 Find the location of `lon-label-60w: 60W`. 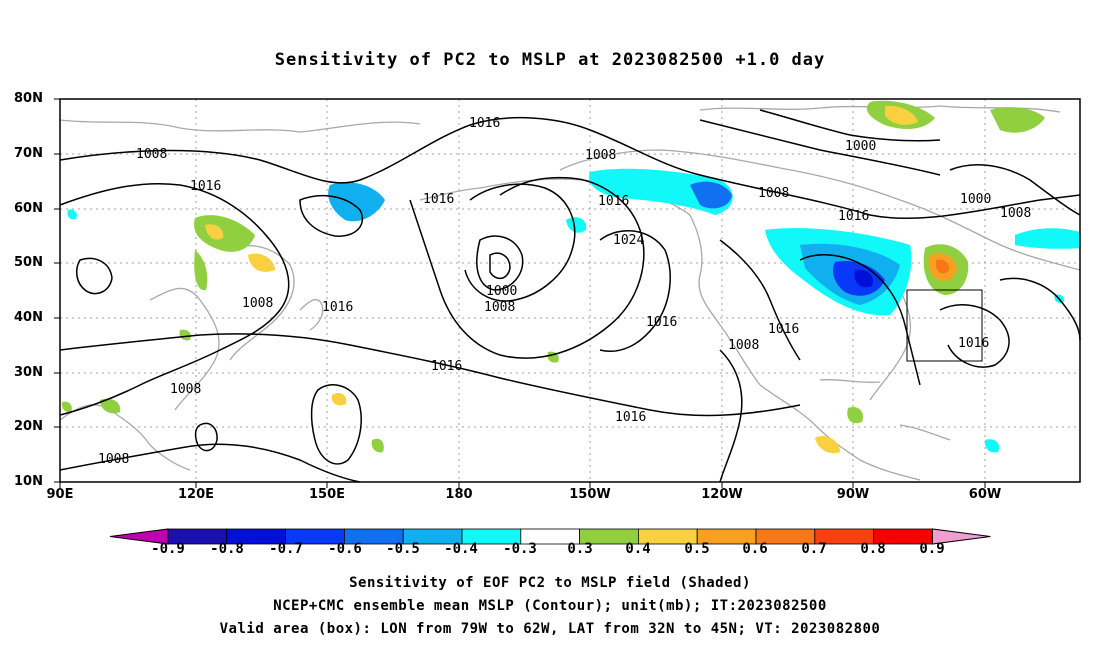

lon-label-60w: 60W is located at coordinates (985, 494).